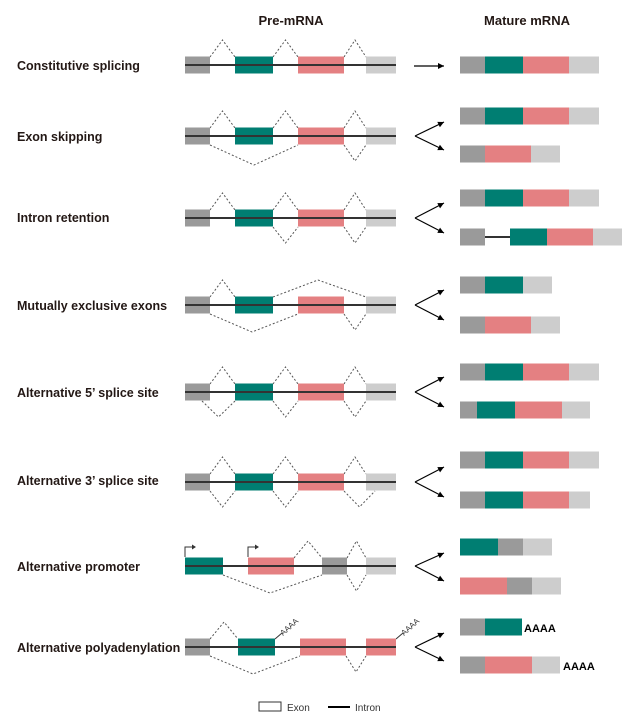  Describe the element at coordinates (98, 648) in the screenshot. I see `row-label-alt-polya: Alternative polyadenylation` at that location.